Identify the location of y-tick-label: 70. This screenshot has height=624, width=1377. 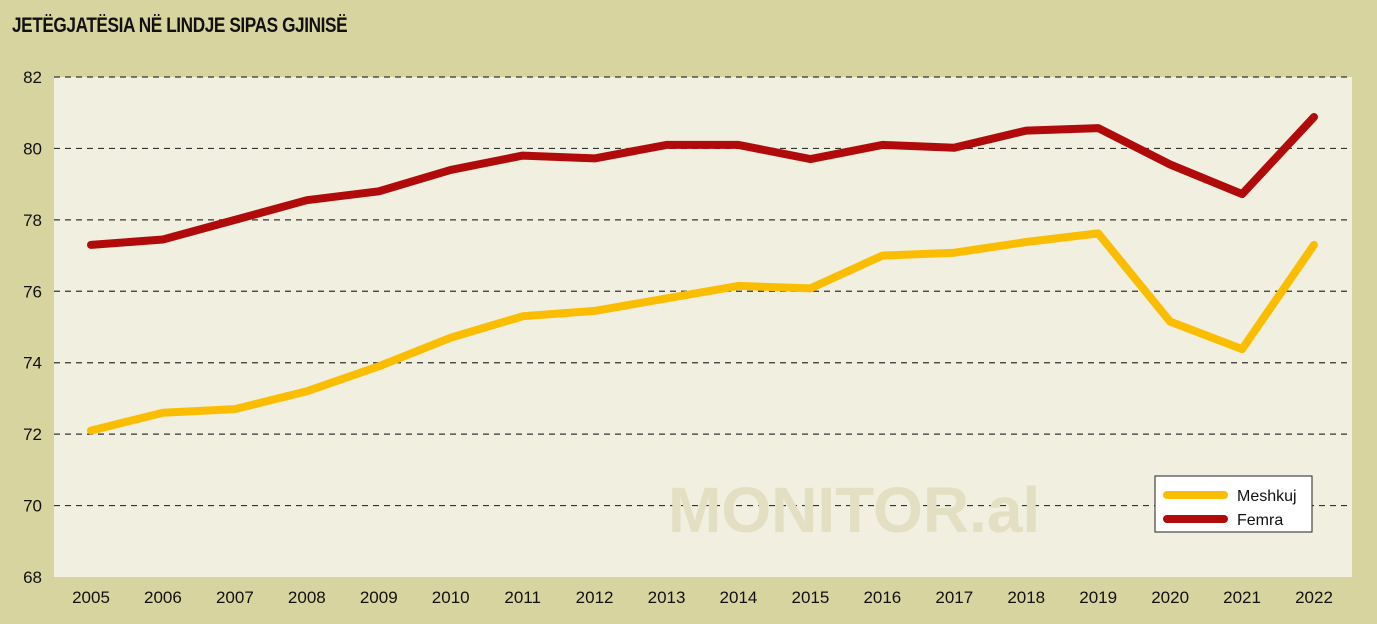
(32, 506).